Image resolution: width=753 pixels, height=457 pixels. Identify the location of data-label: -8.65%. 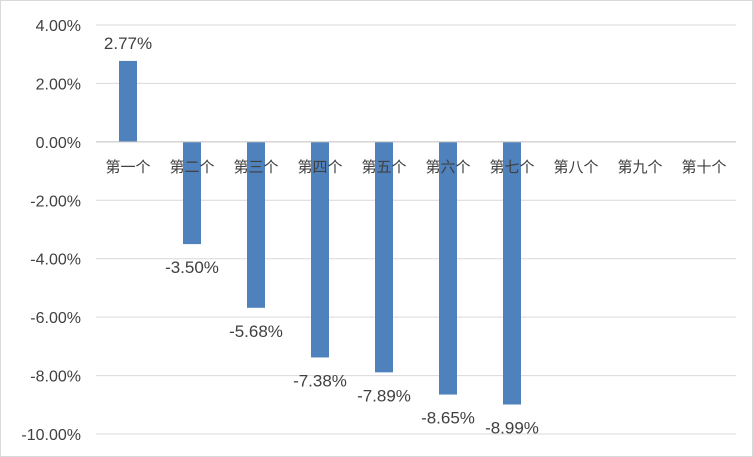
(448, 418).